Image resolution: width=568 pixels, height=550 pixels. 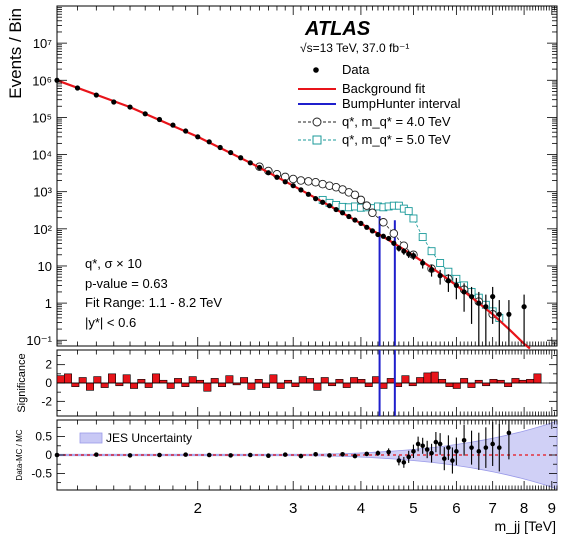 I want to click on y-tick-label: 10, so click(x=45, y=266).